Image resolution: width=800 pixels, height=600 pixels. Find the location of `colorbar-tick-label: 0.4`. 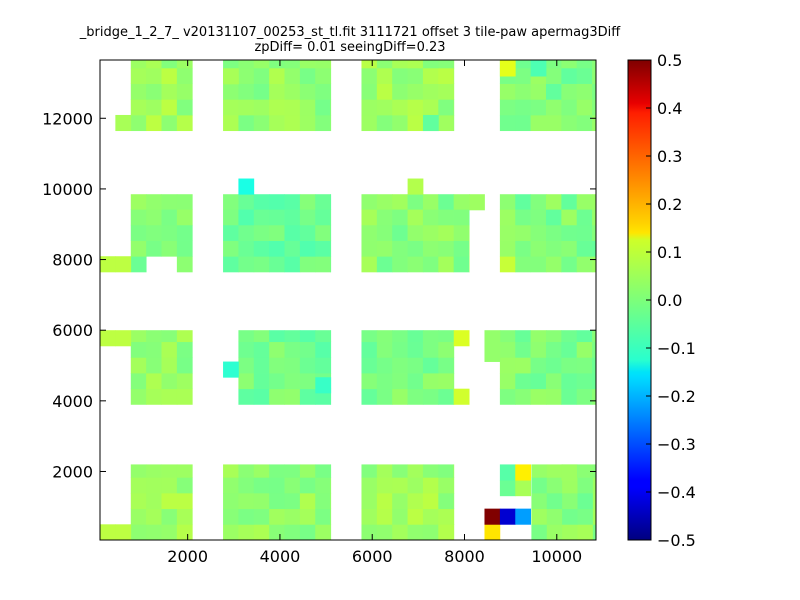

colorbar-tick-label: 0.4 is located at coordinates (669, 108).